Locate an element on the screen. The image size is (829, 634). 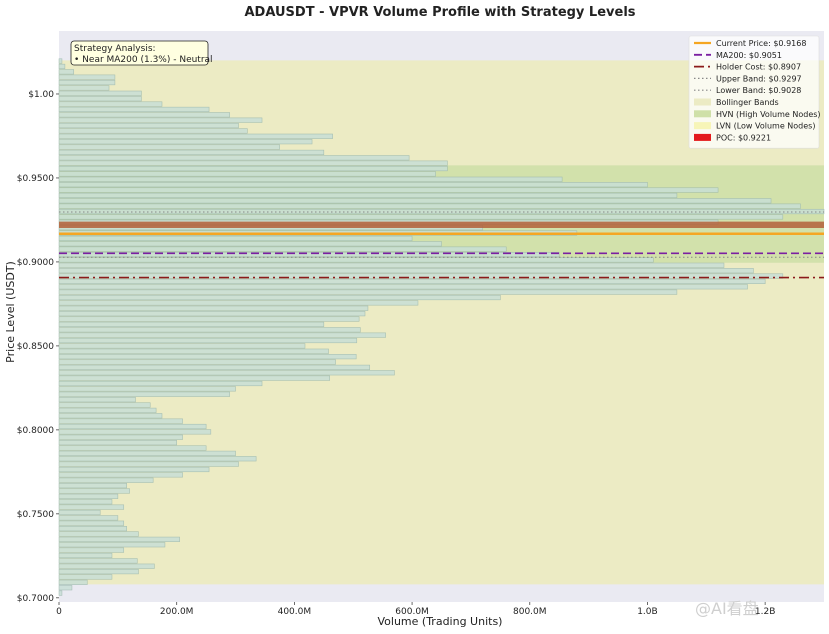
x-tick-label: 400.0M is located at coordinates (295, 612).